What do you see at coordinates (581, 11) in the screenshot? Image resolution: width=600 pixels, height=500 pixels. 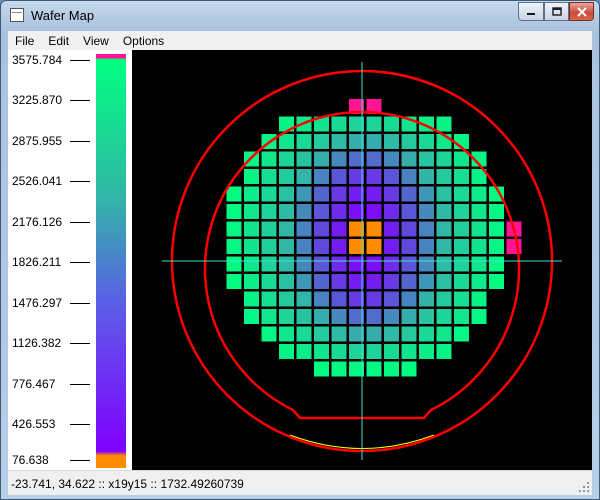 I see `close-button` at bounding box center [581, 11].